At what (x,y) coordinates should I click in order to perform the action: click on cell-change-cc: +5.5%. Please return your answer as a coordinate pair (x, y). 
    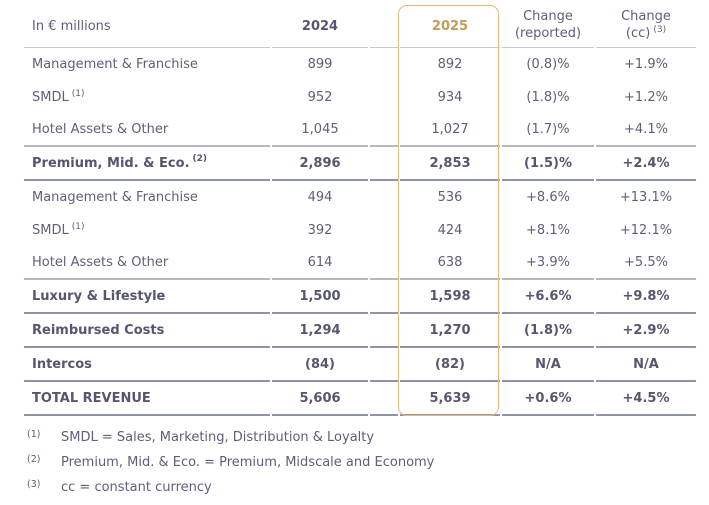
    Looking at the image, I should click on (646, 263).